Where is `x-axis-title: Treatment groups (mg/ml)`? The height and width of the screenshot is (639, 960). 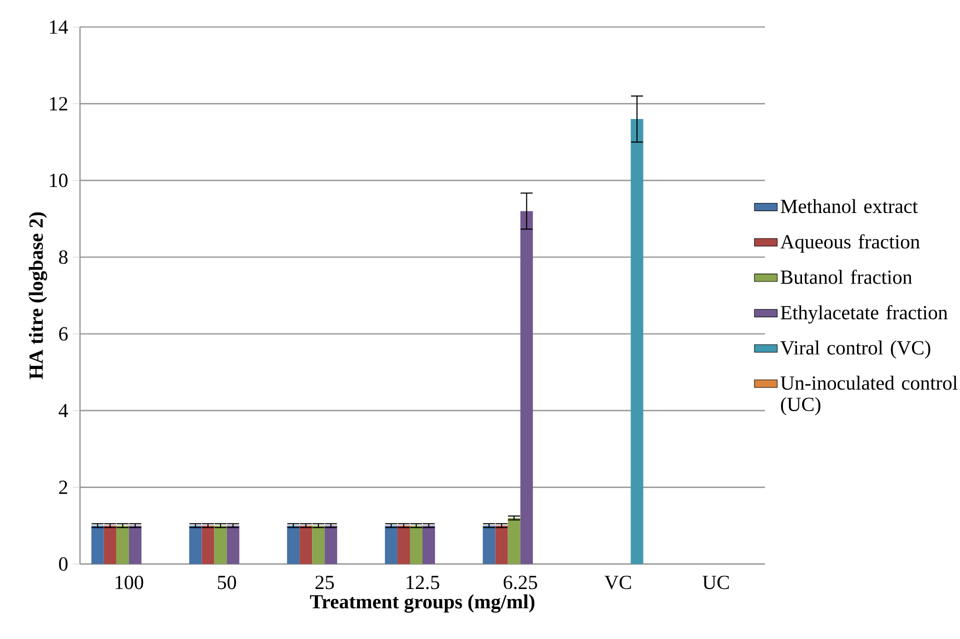 x-axis-title: Treatment groups (mg/ml) is located at coordinates (422, 603).